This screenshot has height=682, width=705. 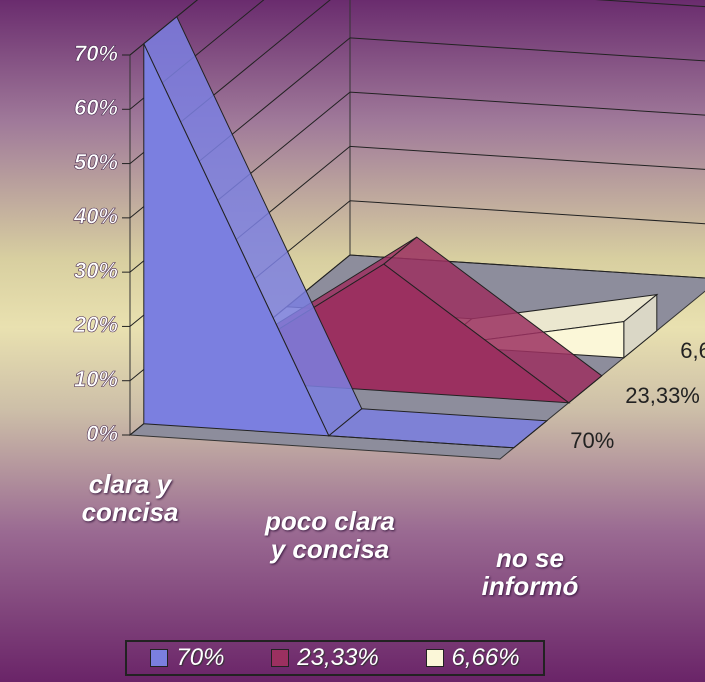 What do you see at coordinates (692, 350) in the screenshot?
I see `depth-label: 6,66%` at bounding box center [692, 350].